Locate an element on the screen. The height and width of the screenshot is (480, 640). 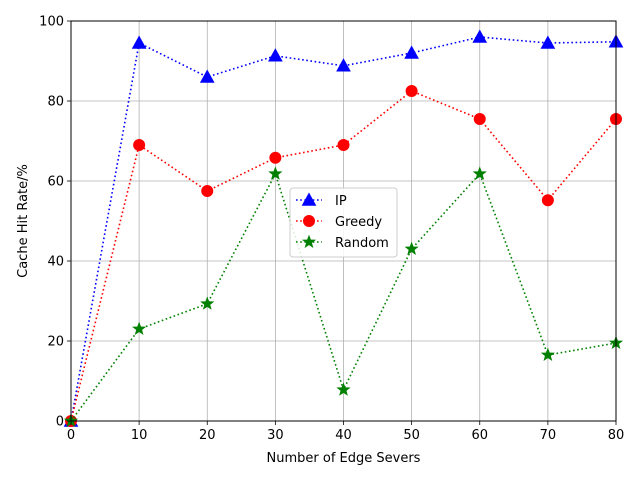
legend-box is located at coordinates (343, 222).